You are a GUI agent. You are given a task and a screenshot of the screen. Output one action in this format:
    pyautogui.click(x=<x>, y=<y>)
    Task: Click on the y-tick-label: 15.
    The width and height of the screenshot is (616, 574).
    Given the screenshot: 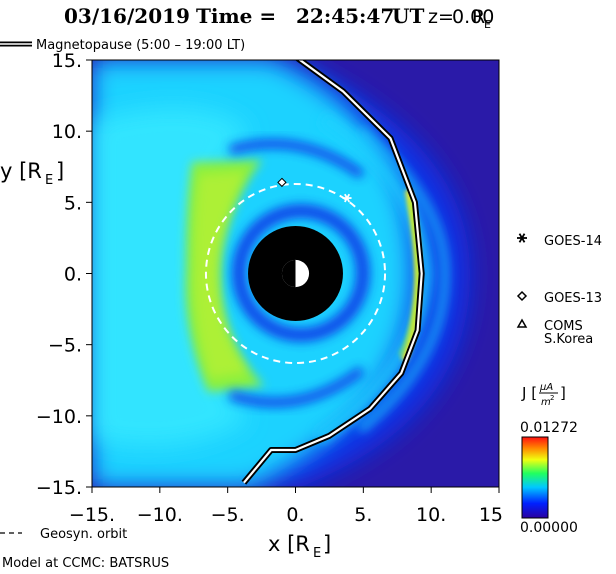 What is the action you would take?
    pyautogui.click(x=67, y=61)
    